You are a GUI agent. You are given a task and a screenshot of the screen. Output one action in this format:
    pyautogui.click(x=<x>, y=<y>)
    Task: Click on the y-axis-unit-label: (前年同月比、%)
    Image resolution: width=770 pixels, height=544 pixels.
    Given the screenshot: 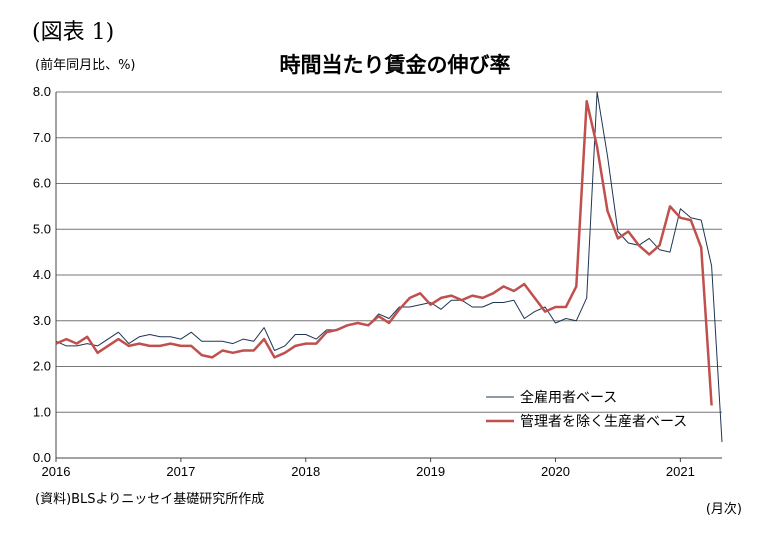 What is the action you would take?
    pyautogui.click(x=85, y=65)
    